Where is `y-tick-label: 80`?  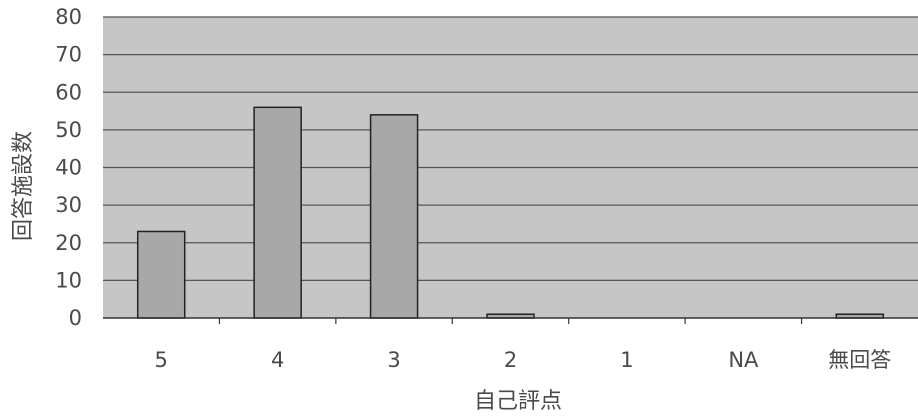 y-tick-label: 80 is located at coordinates (68, 17).